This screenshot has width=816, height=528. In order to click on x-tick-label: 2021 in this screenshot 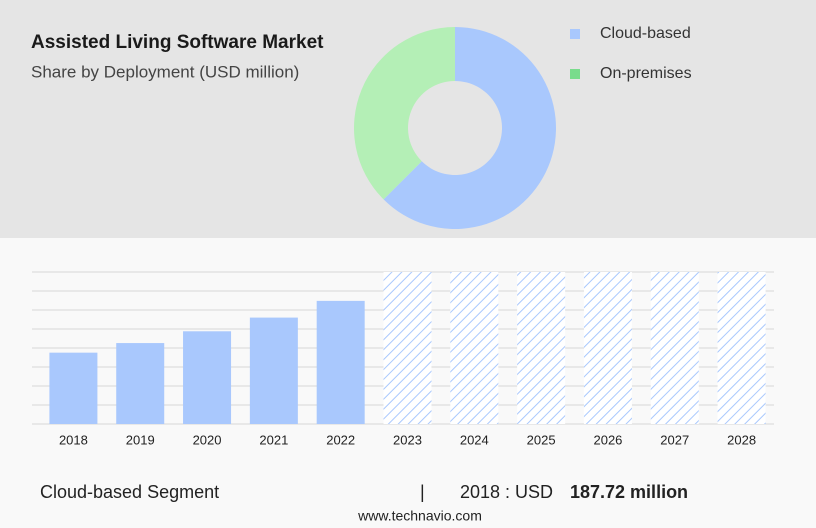, I will do `click(273, 439)`.